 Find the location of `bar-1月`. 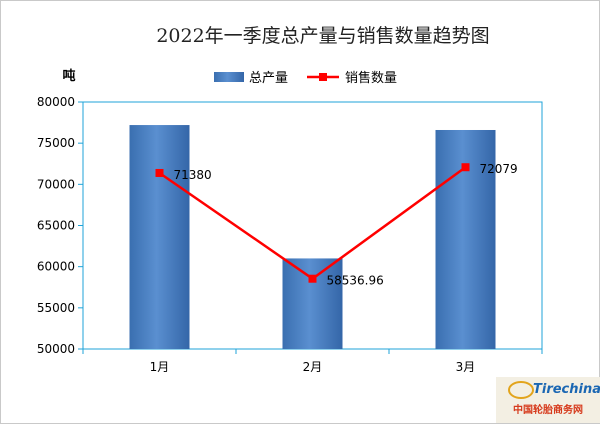

bar-1月 is located at coordinates (159, 237).